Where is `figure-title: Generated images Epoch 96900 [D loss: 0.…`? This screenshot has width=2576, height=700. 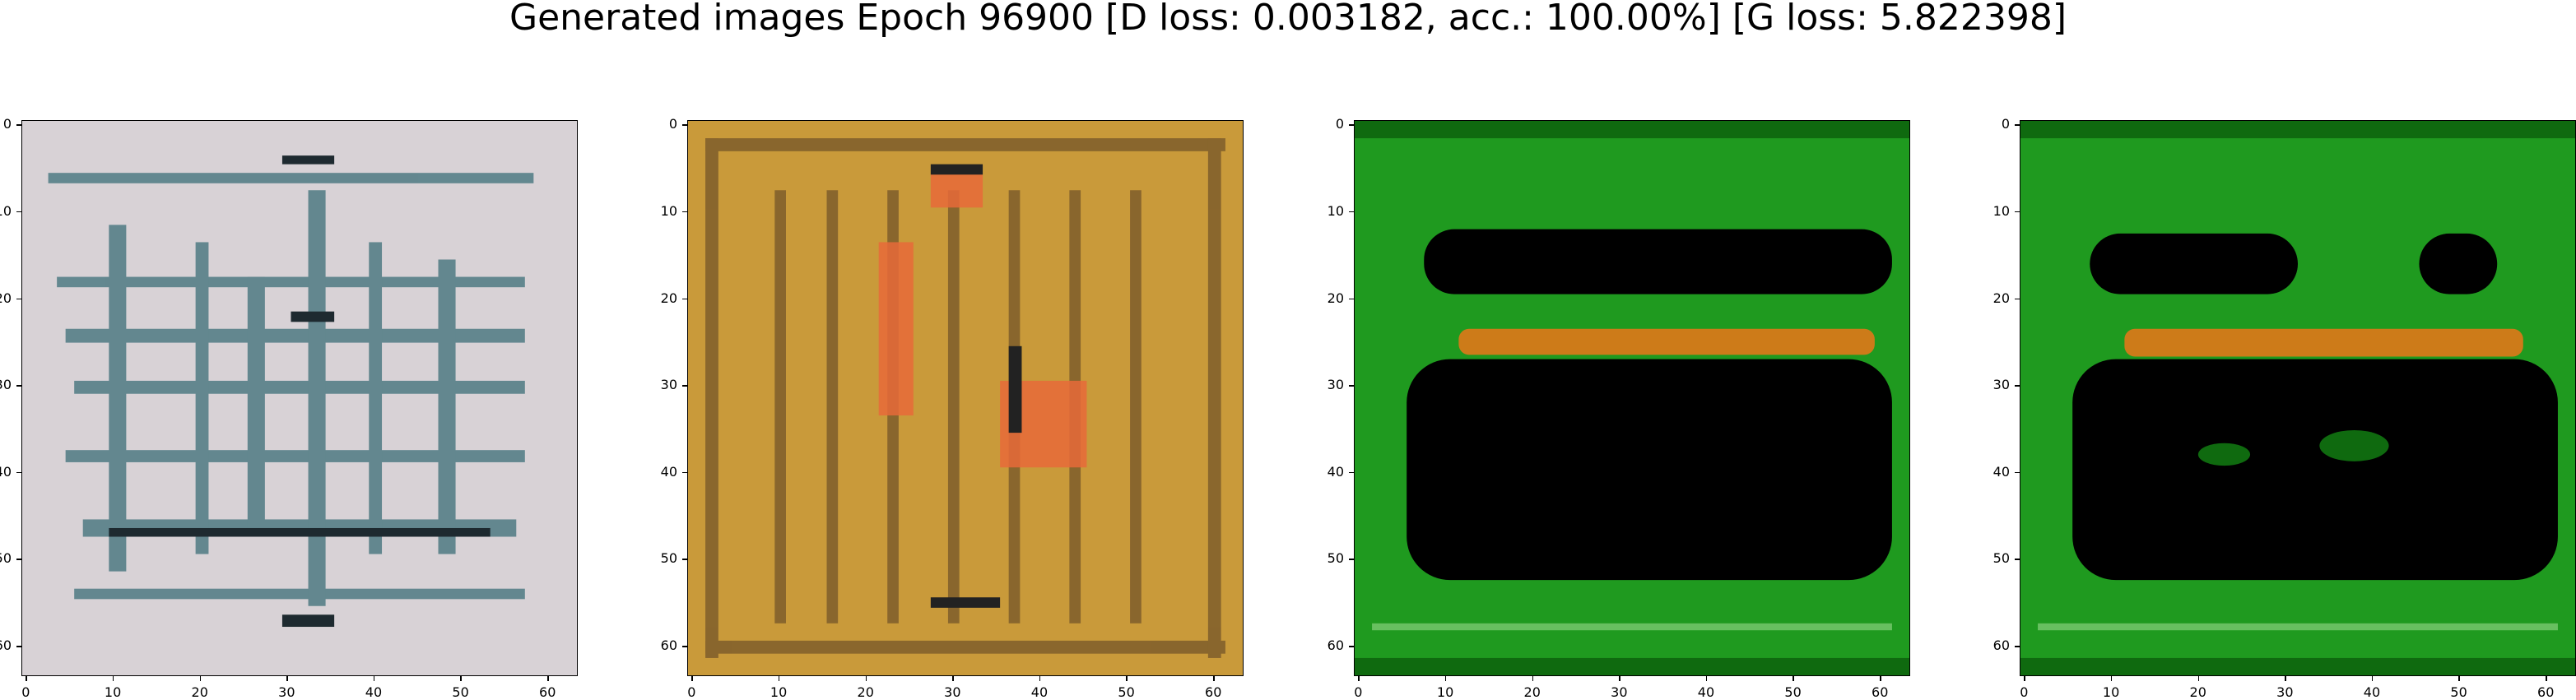
figure-title: Generated images Epoch 96900 [D loss: 0.… is located at coordinates (1288, 19).